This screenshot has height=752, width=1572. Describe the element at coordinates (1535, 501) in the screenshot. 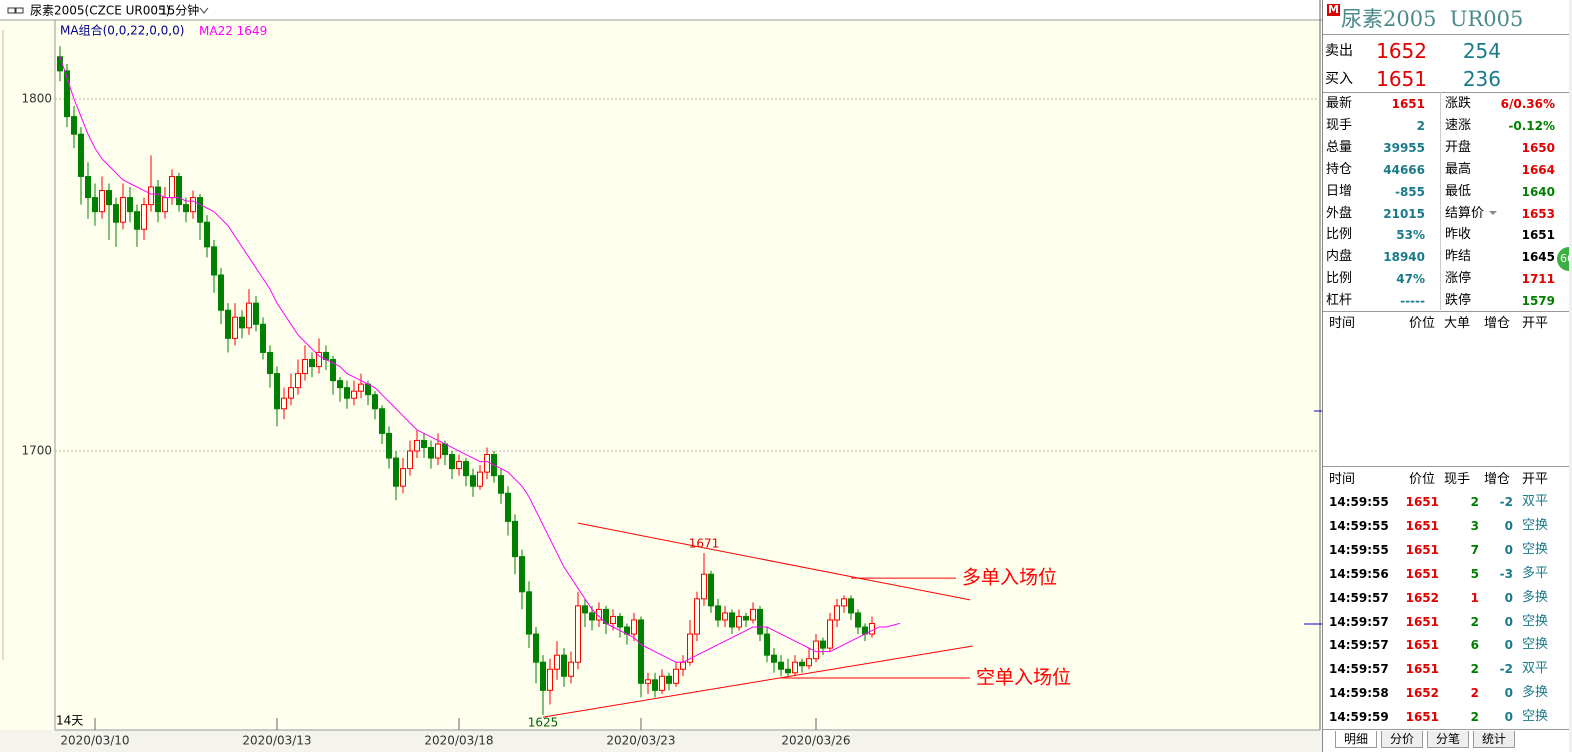

I see `trade-type: 双平` at that location.